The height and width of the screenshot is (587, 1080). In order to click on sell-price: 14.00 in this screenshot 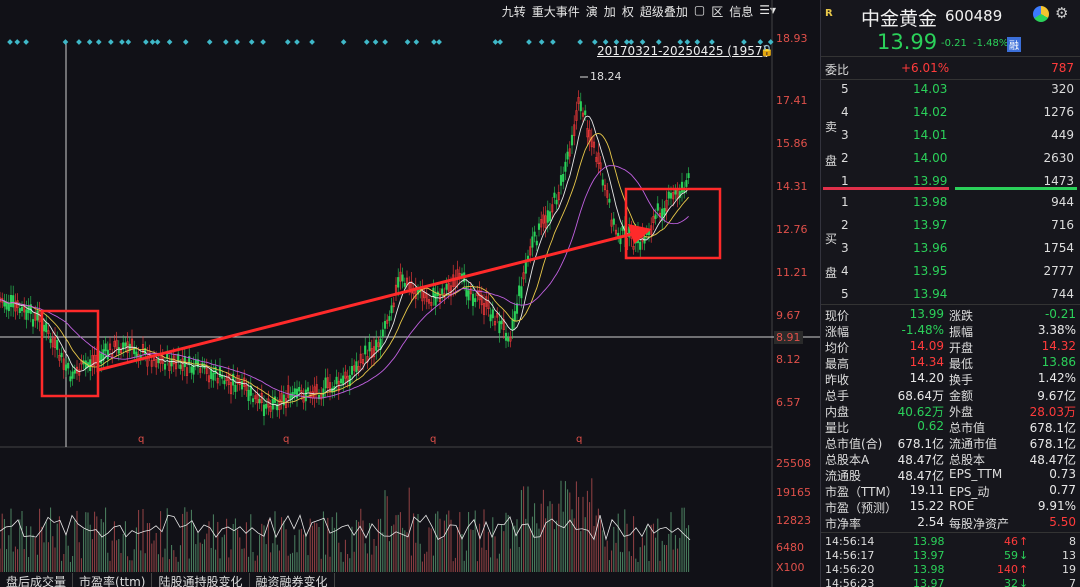, I will do `click(930, 158)`.